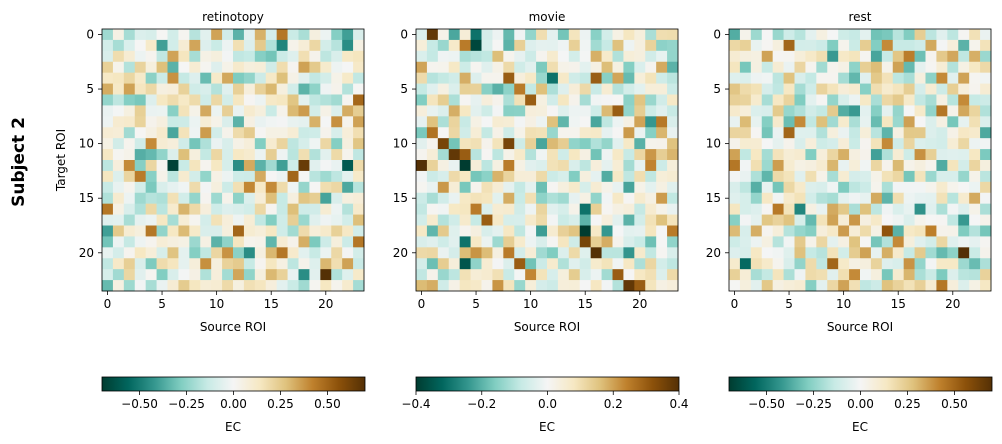  I want to click on colorbar-gradient, so click(860, 384).